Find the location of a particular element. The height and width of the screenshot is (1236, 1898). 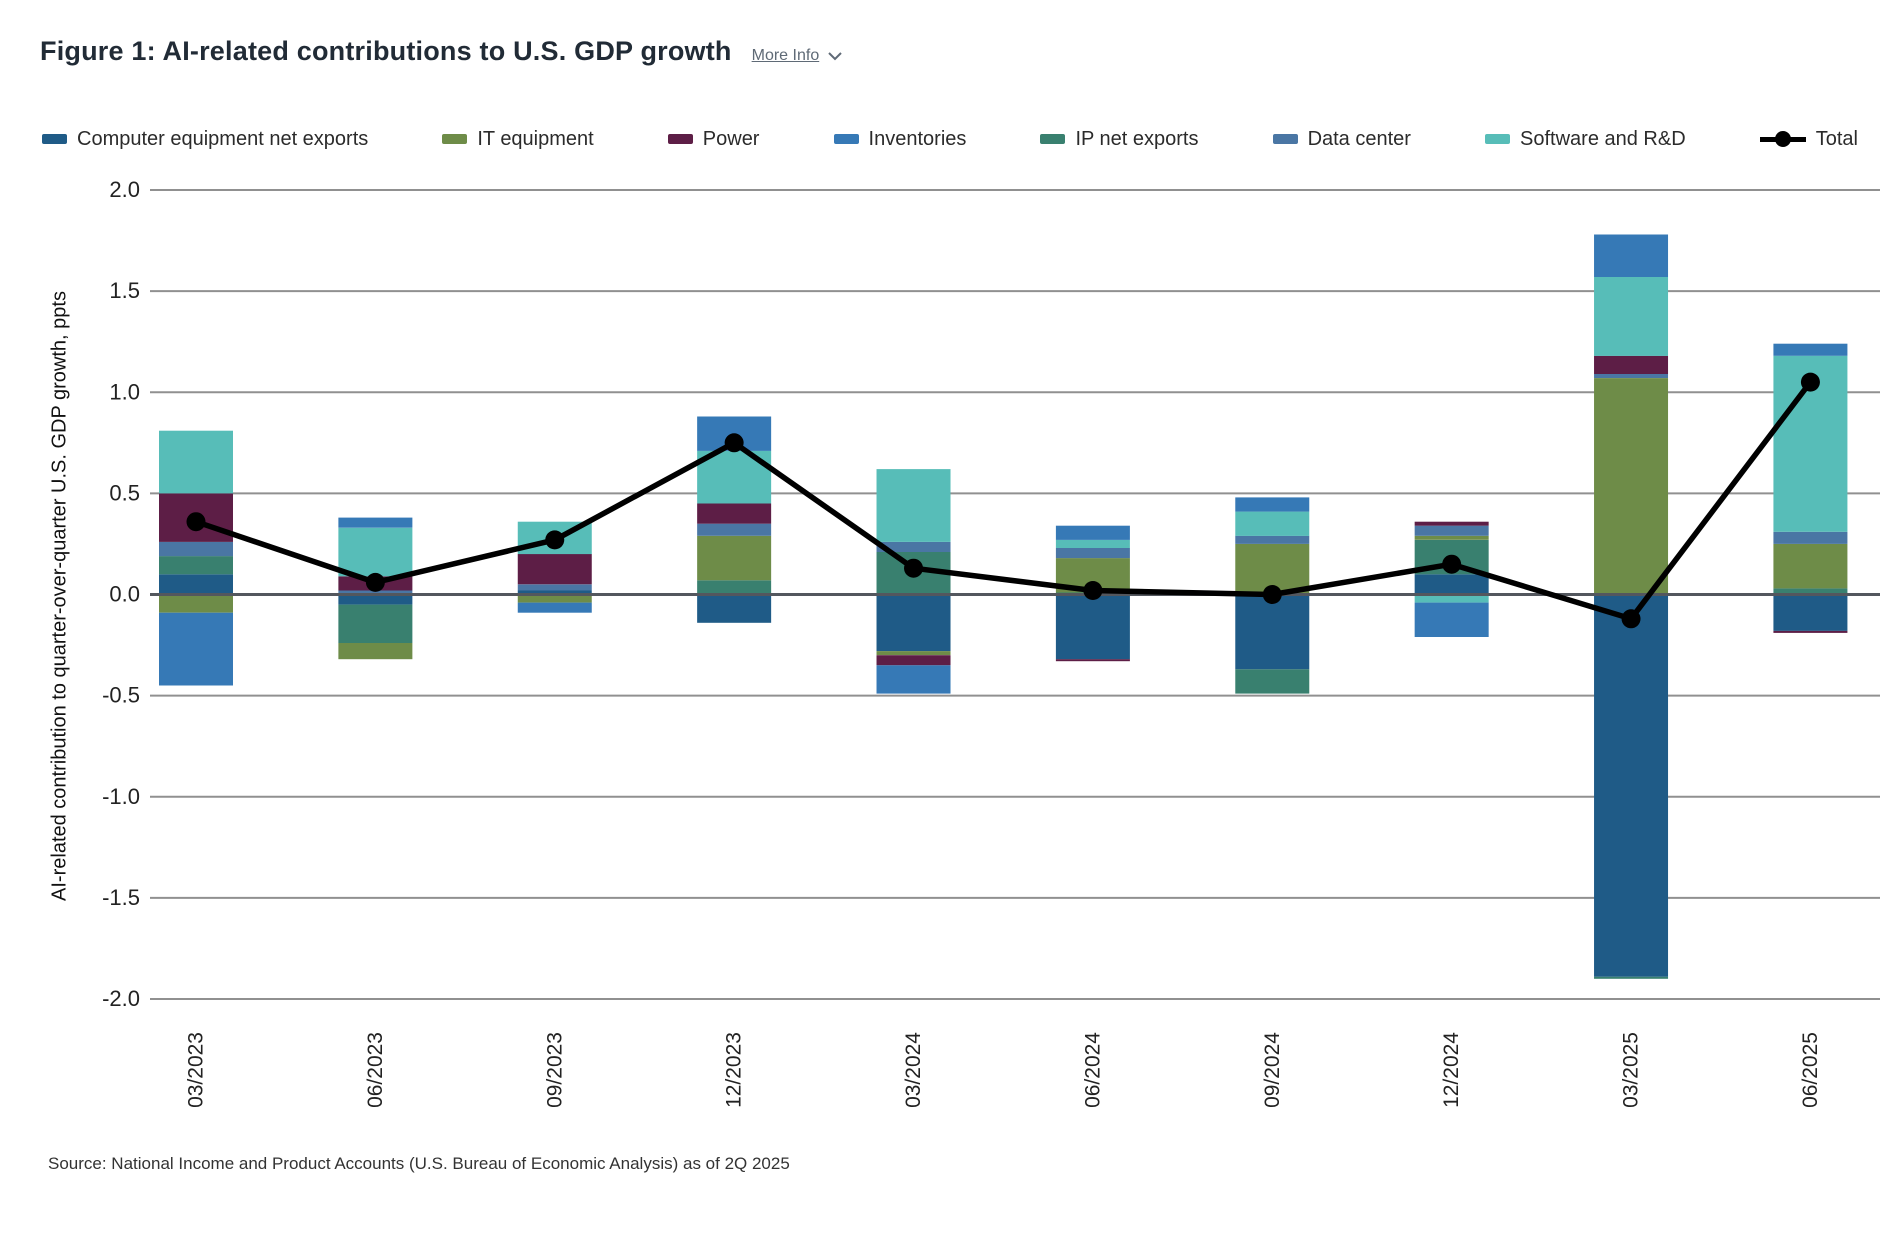

legend-label: Software and R&D is located at coordinates (1603, 138).